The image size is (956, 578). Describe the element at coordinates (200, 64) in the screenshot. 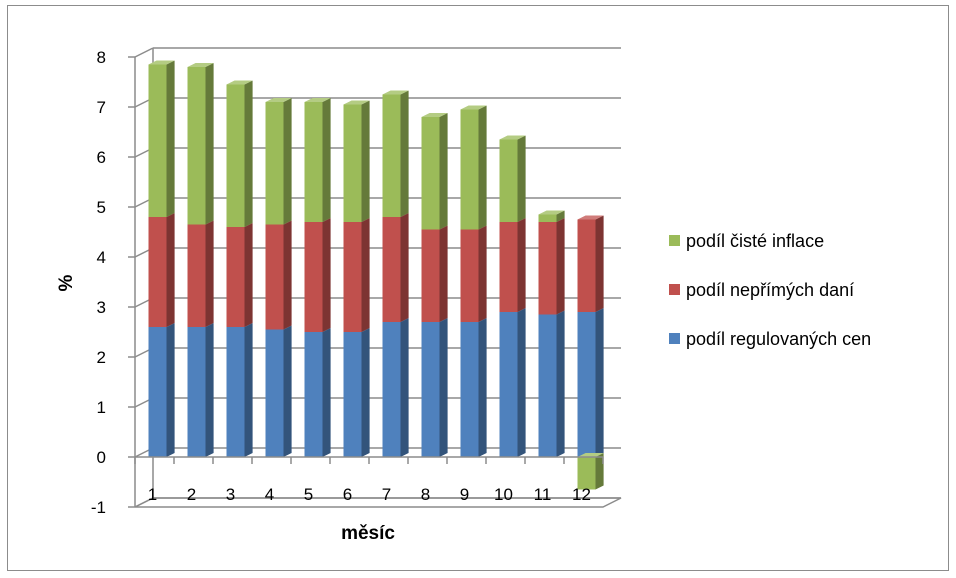

I see `bar-2-1-top` at that location.